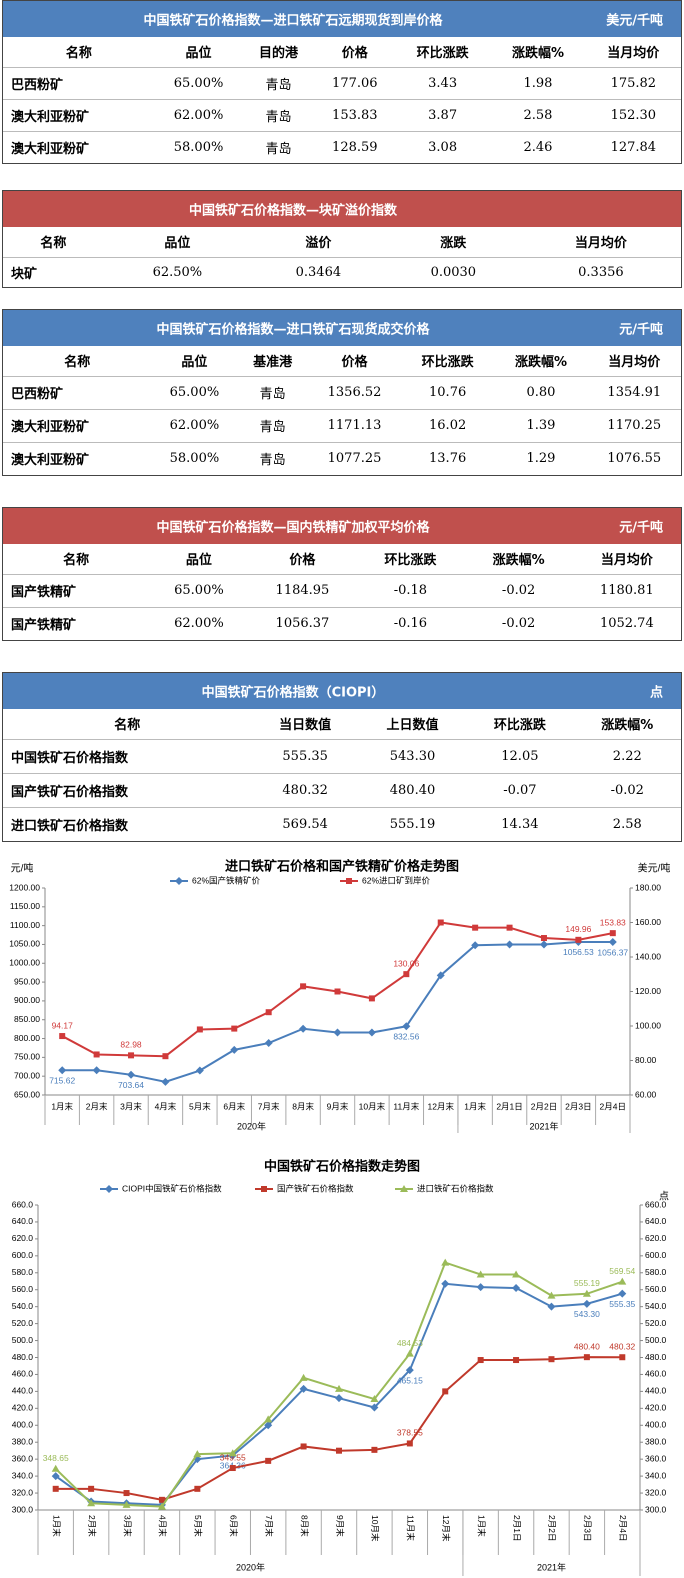 The height and width of the screenshot is (1578, 684). What do you see at coordinates (23, 1238) in the screenshot?
I see `y-tick-label: 620.0` at bounding box center [23, 1238].